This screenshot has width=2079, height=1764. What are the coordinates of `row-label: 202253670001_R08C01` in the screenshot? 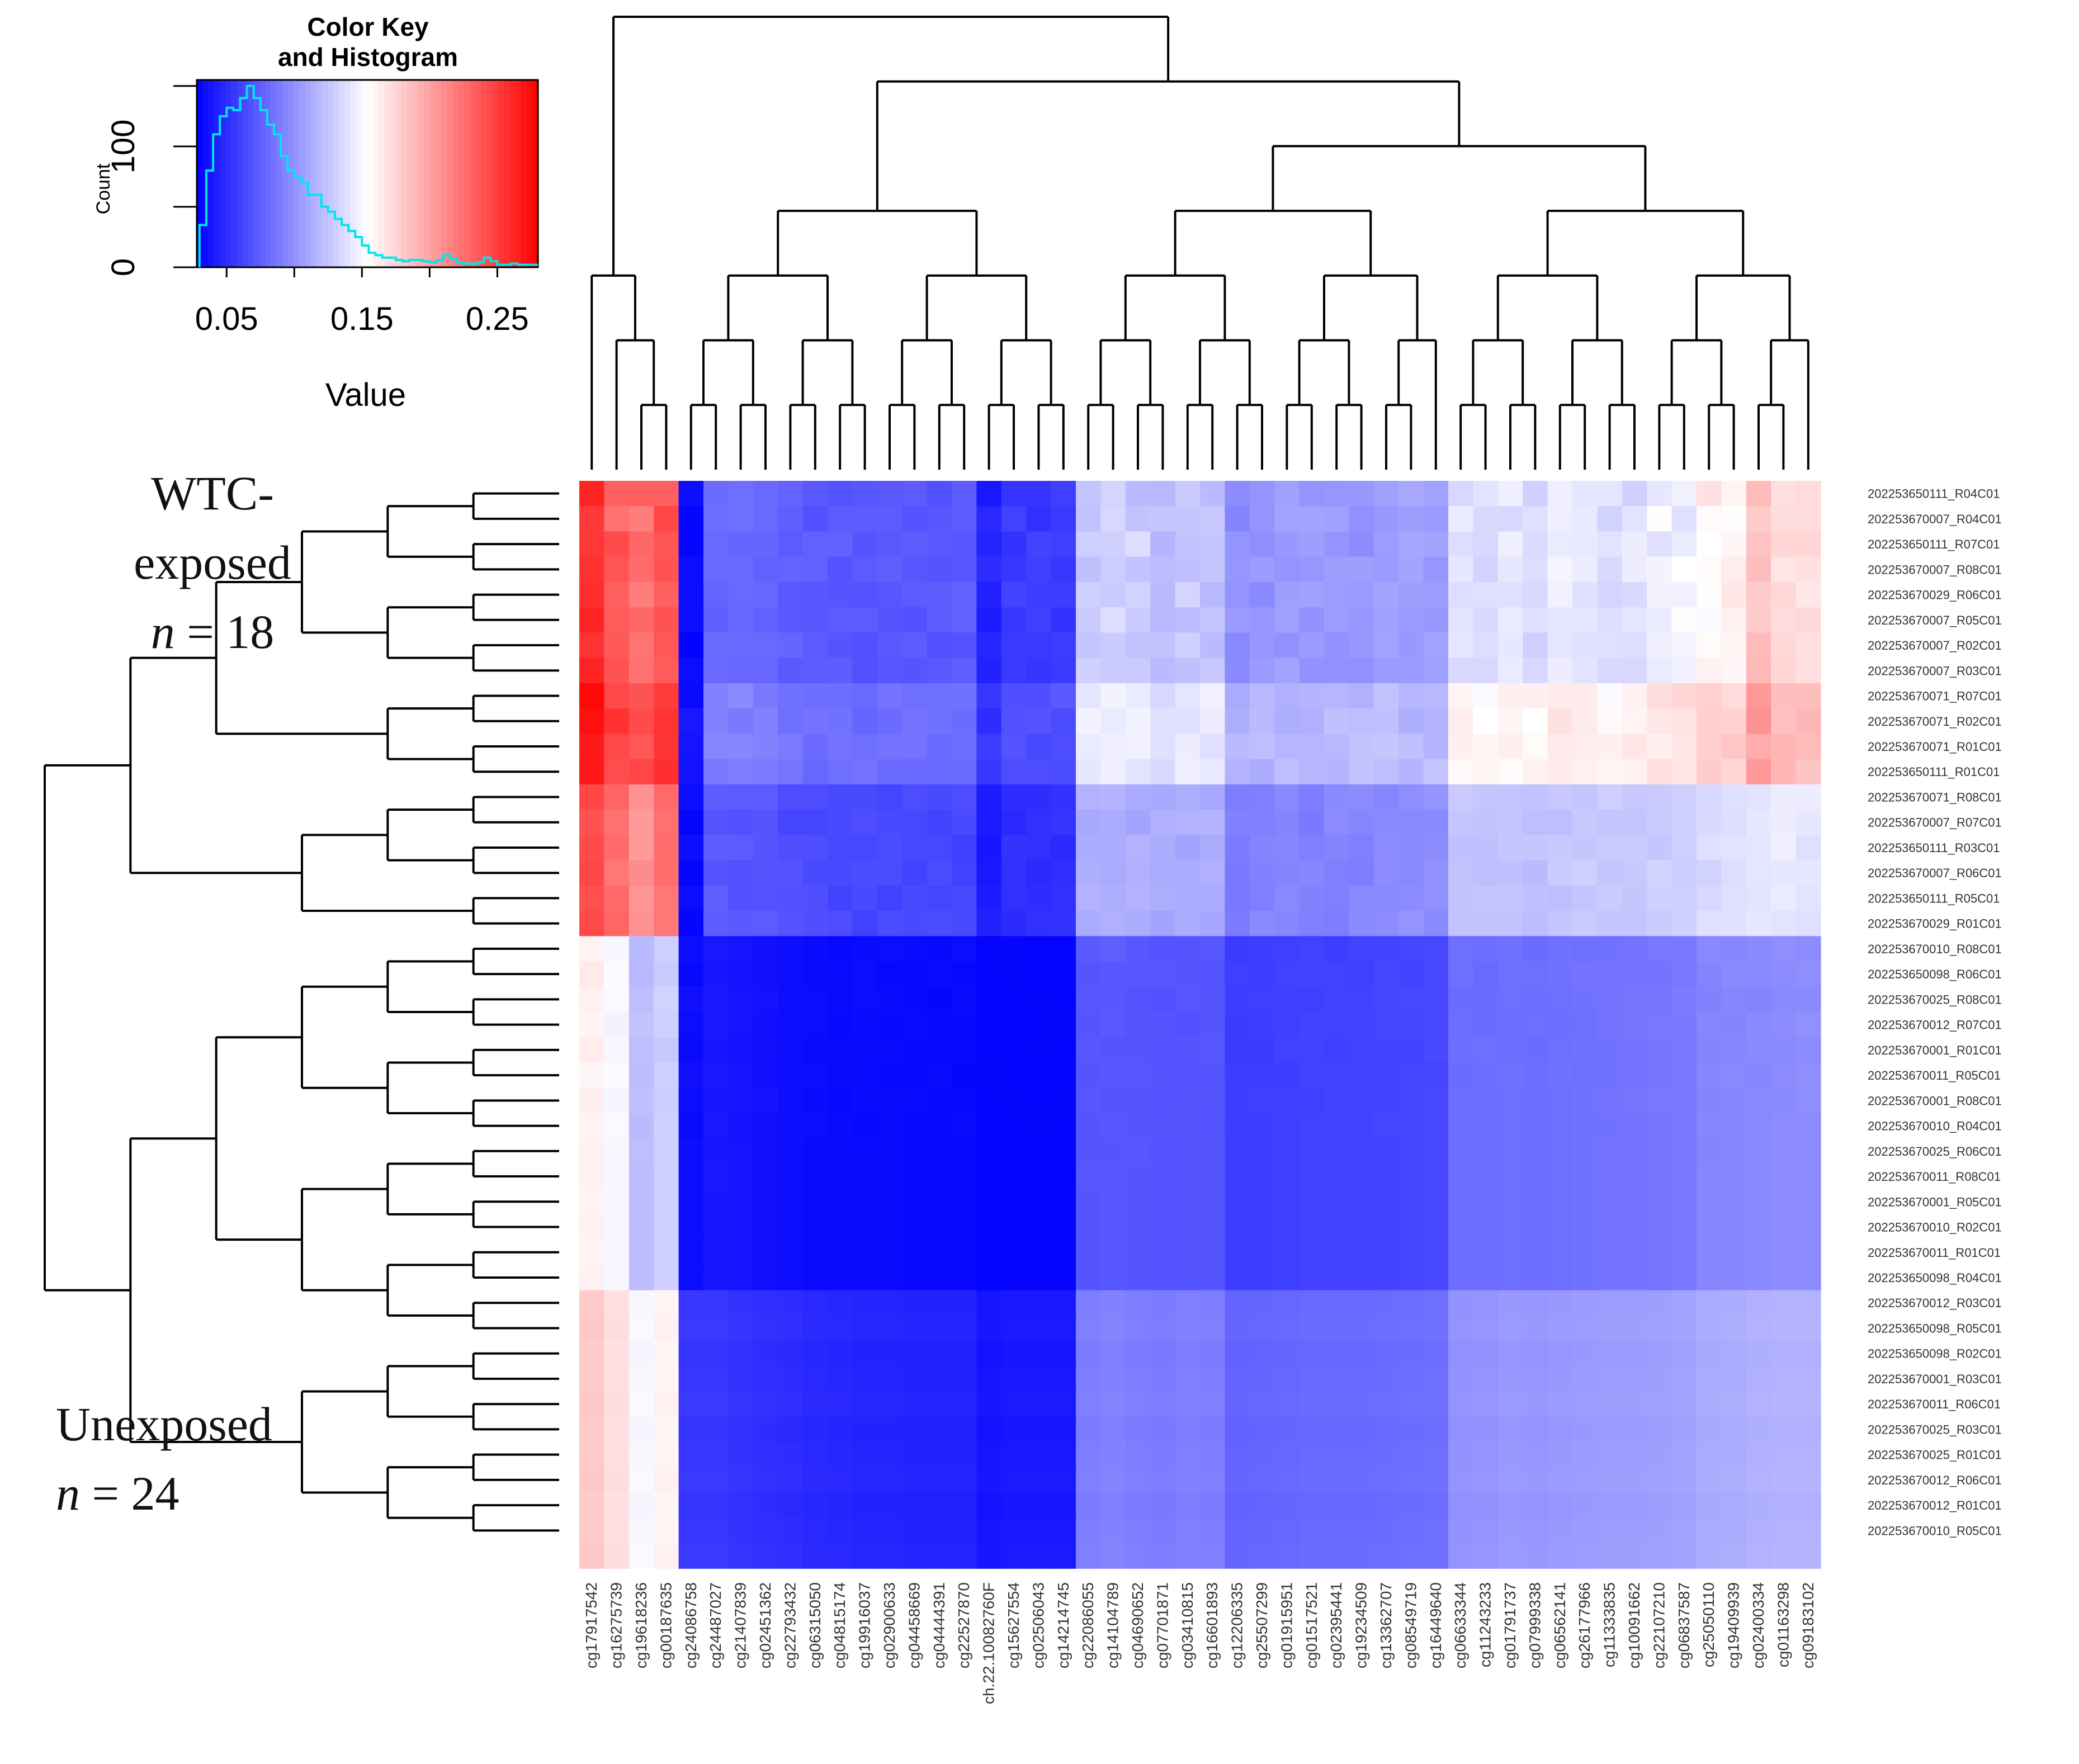 It's located at (1935, 1101).